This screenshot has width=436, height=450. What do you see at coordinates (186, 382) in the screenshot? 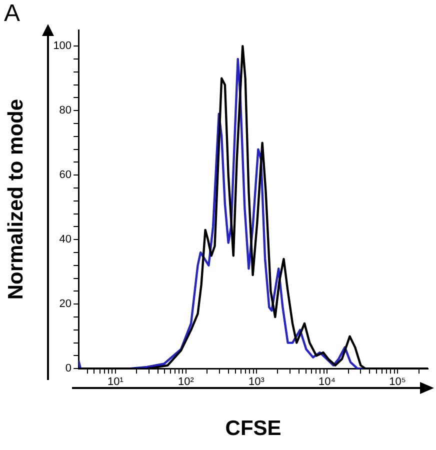
I see `x-tick-label: 10²` at bounding box center [186, 382].